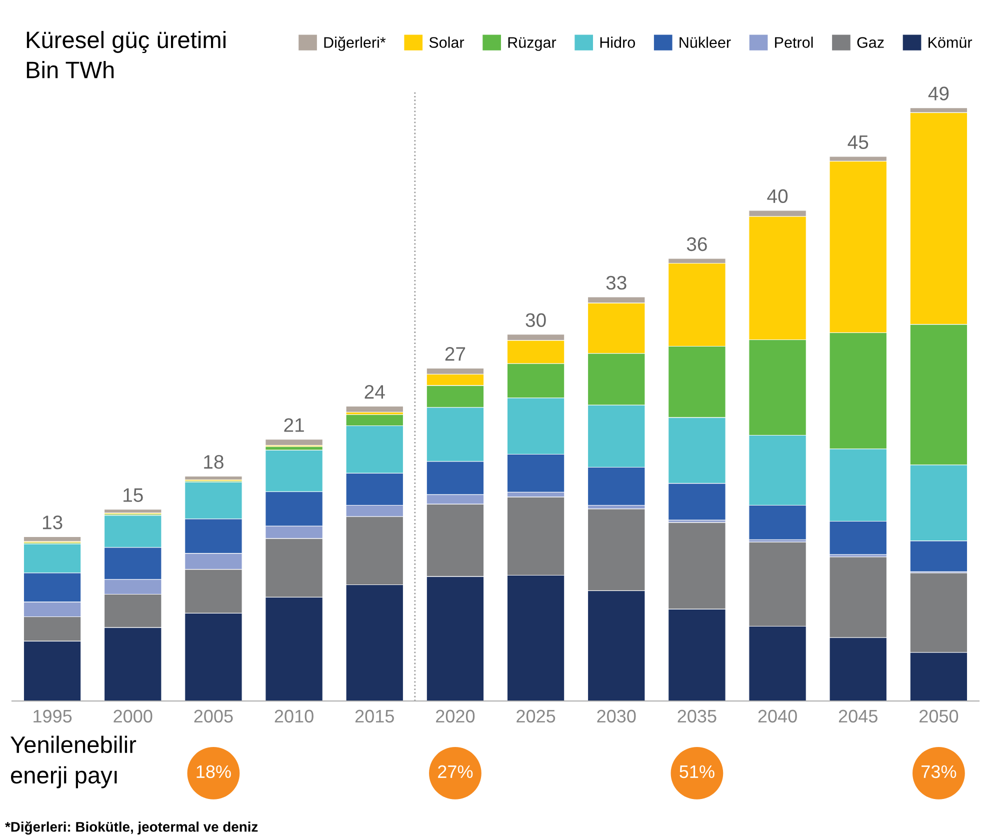  What do you see at coordinates (374, 392) in the screenshot?
I see `annotation: 24` at bounding box center [374, 392].